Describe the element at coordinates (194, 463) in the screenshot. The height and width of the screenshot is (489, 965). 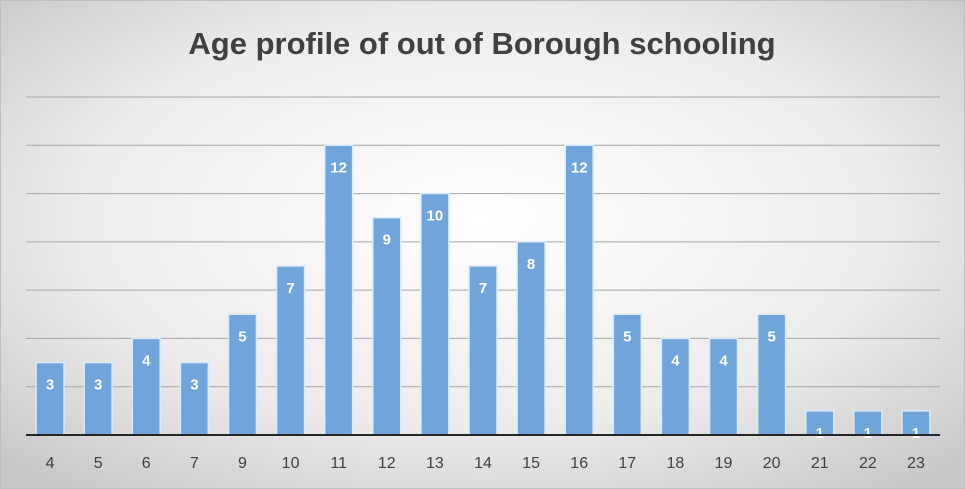
I see `x-tick-label: 7` at that location.